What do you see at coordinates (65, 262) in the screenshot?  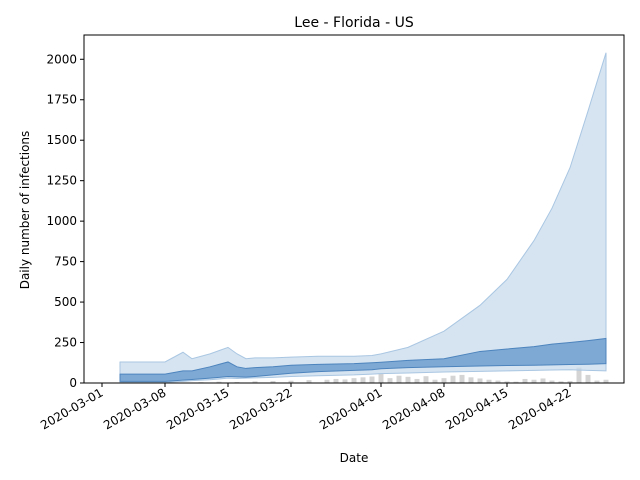 I see `y-tick-label: 750` at bounding box center [65, 262].